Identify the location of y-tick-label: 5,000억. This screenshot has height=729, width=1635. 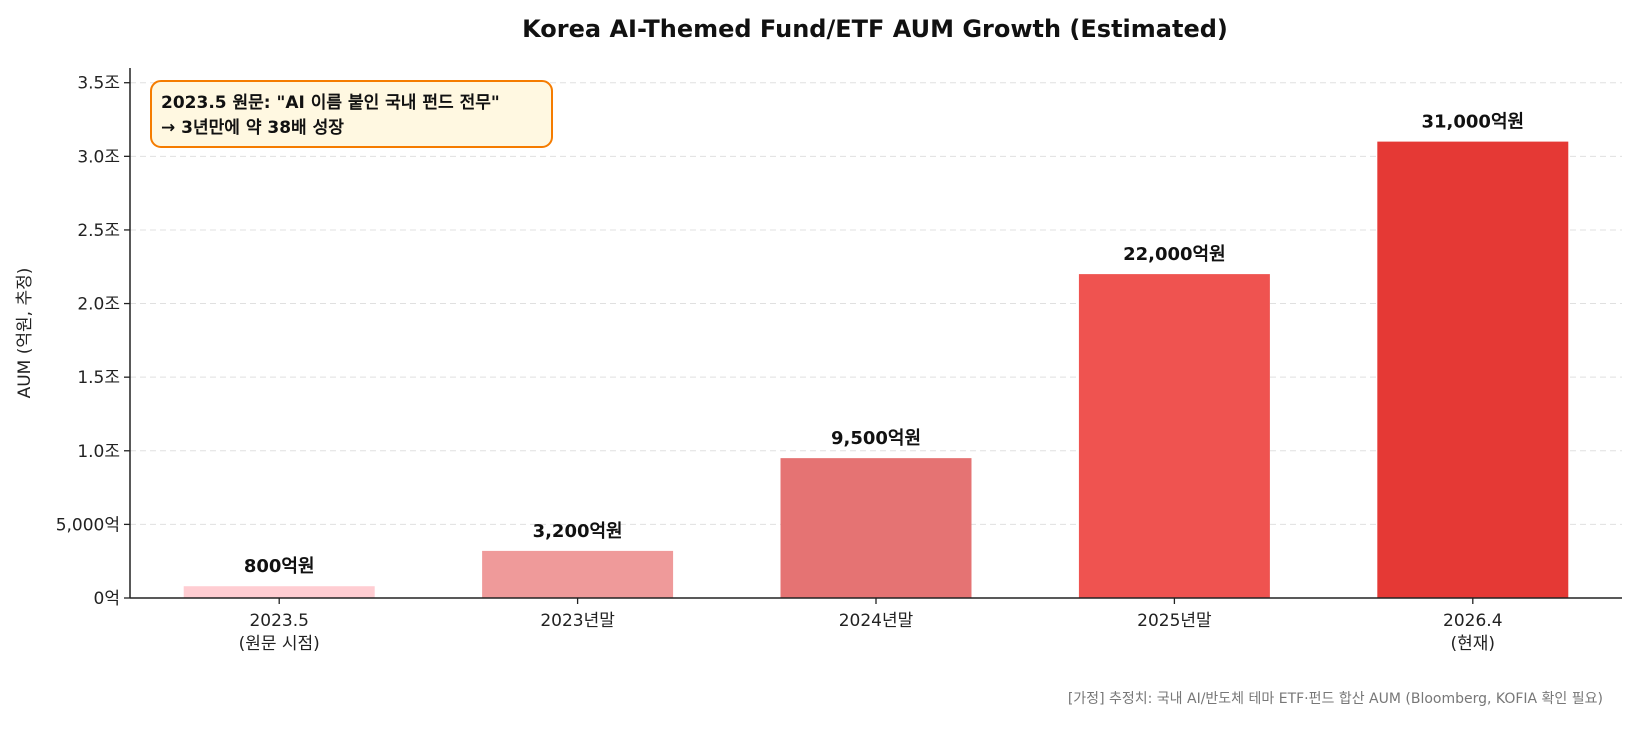
(88, 525).